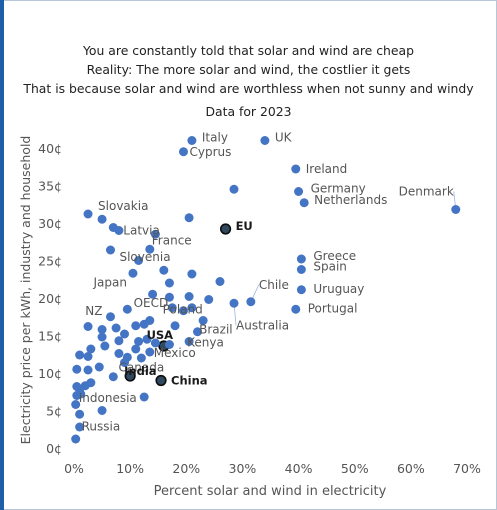 Image resolution: width=497 pixels, height=510 pixels. What do you see at coordinates (243, 468) in the screenshot?
I see `x-tick-label: 30%` at bounding box center [243, 468].